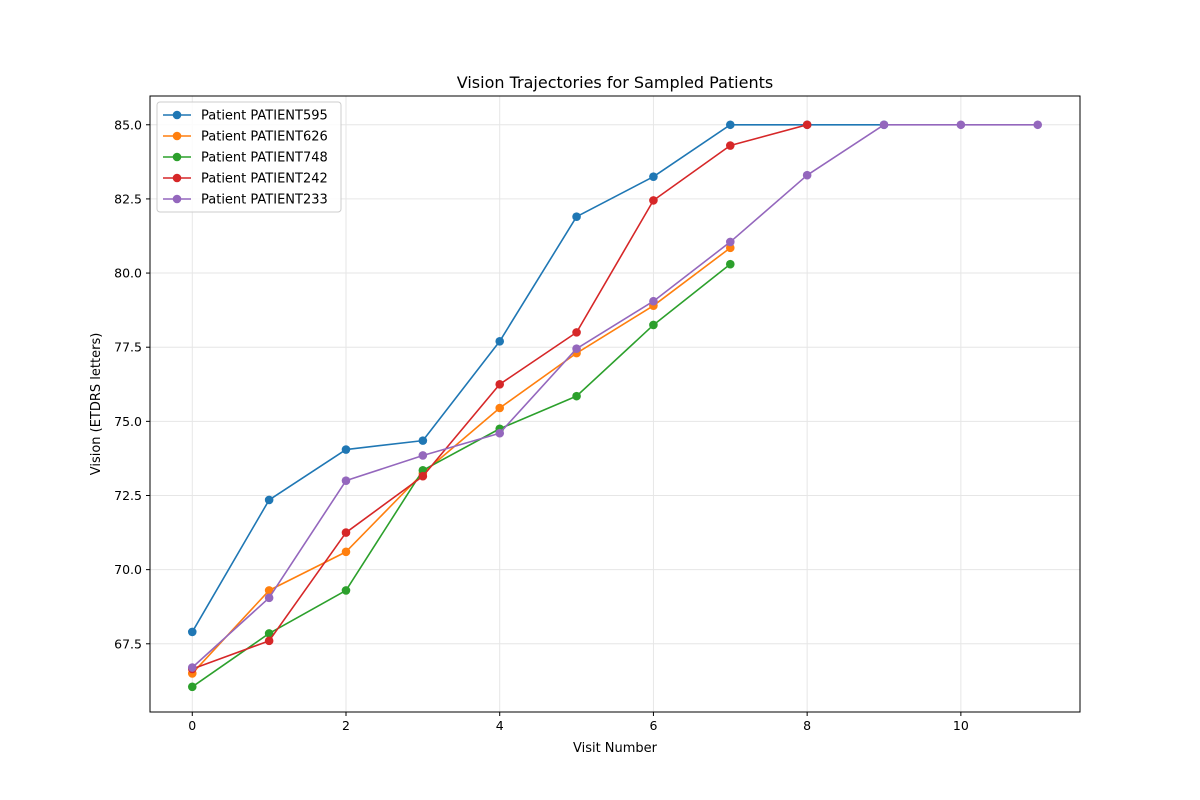 This screenshot has height=800, width=1200. Describe the element at coordinates (500, 725) in the screenshot. I see `x-tick-label: 4` at that location.